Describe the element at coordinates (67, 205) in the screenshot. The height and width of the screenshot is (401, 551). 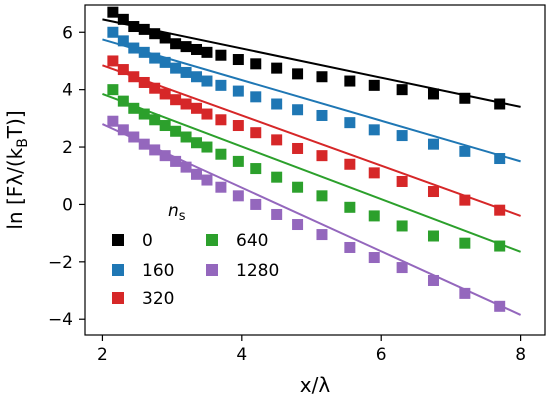
I see `y-tick-label: 0` at that location.